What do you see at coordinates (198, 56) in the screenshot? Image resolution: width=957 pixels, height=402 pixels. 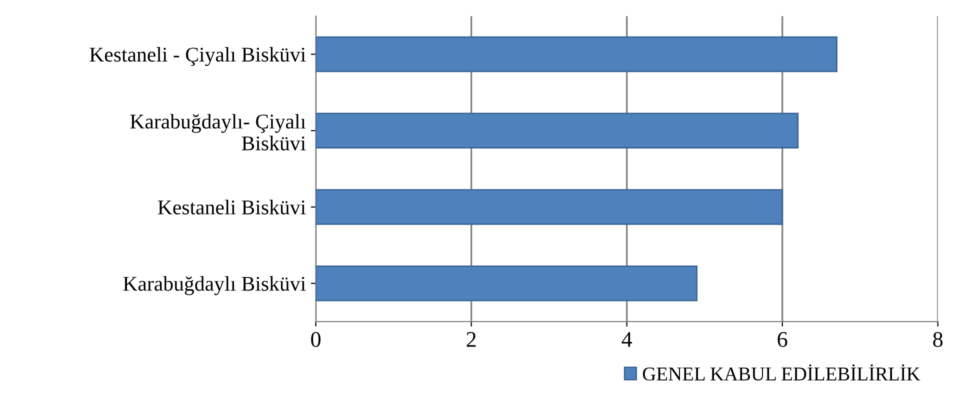 I see `y-tick-label: Kestaneli - Çiyalı Bisküvi` at bounding box center [198, 56].